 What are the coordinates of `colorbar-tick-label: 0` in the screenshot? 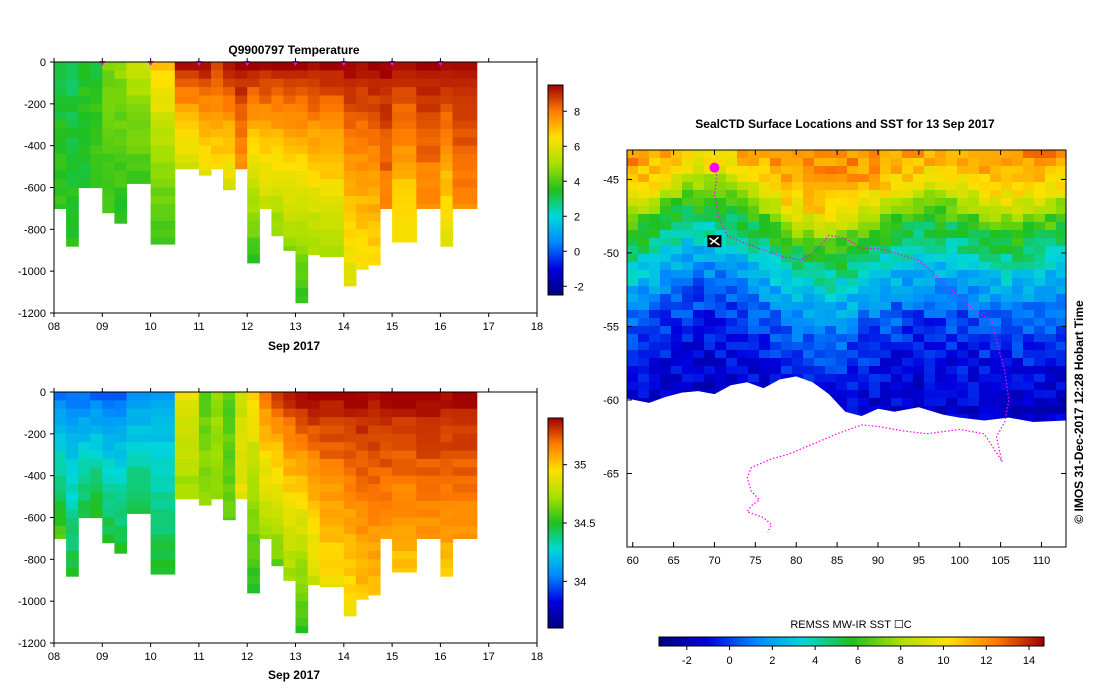 It's located at (577, 252).